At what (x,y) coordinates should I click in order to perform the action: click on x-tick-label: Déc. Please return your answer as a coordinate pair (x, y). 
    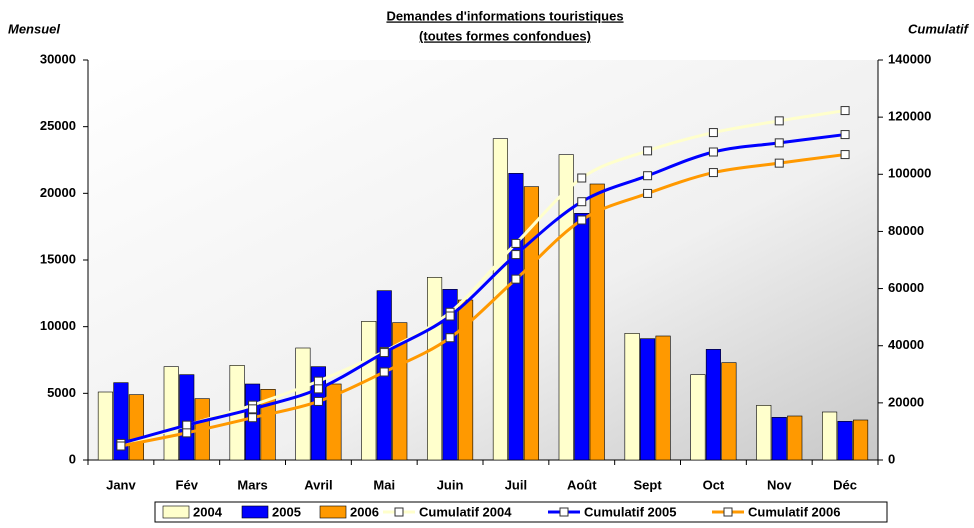
    Looking at the image, I should click on (845, 484).